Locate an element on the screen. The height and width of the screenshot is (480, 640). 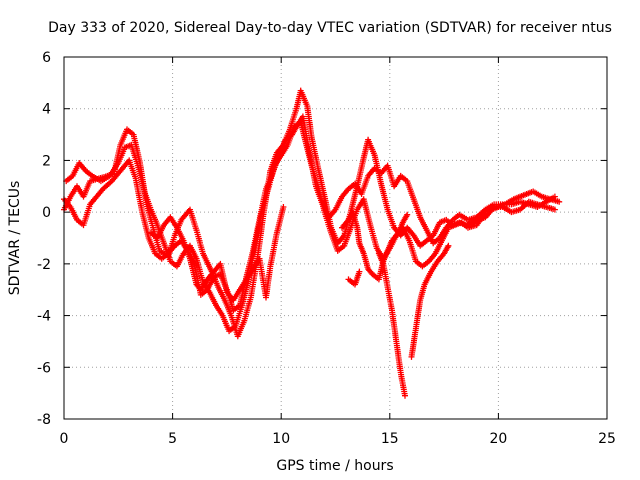
x-tick-label: 25 is located at coordinates (607, 439).